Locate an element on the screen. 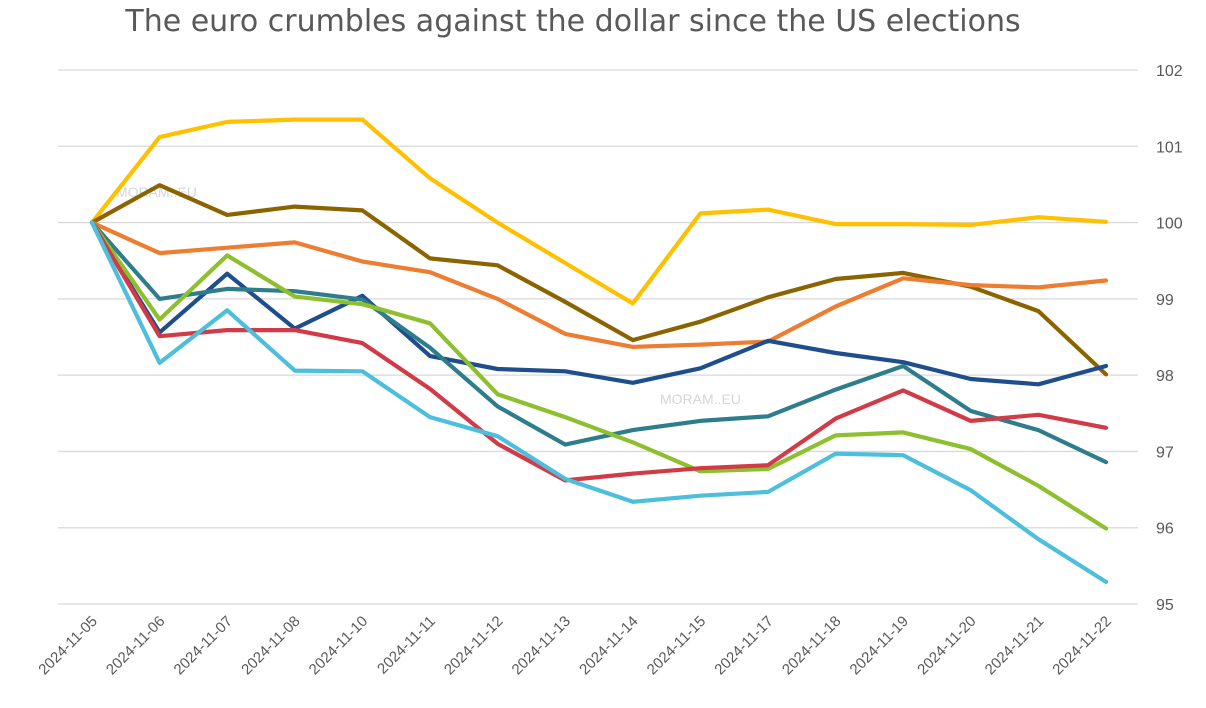  x-tick-label: 2024-11-10 is located at coordinates (338, 645).